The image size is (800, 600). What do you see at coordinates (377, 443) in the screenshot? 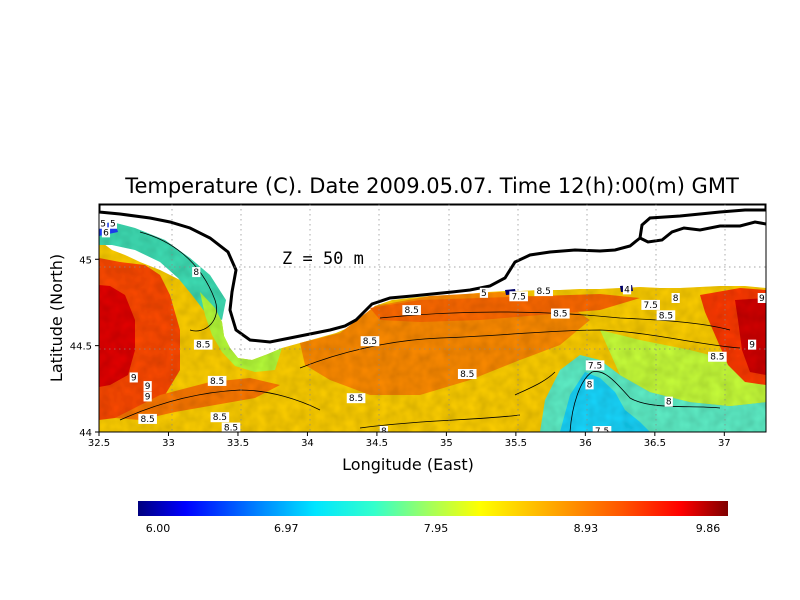
I see `x-tick-label: 34.5` at bounding box center [377, 443].